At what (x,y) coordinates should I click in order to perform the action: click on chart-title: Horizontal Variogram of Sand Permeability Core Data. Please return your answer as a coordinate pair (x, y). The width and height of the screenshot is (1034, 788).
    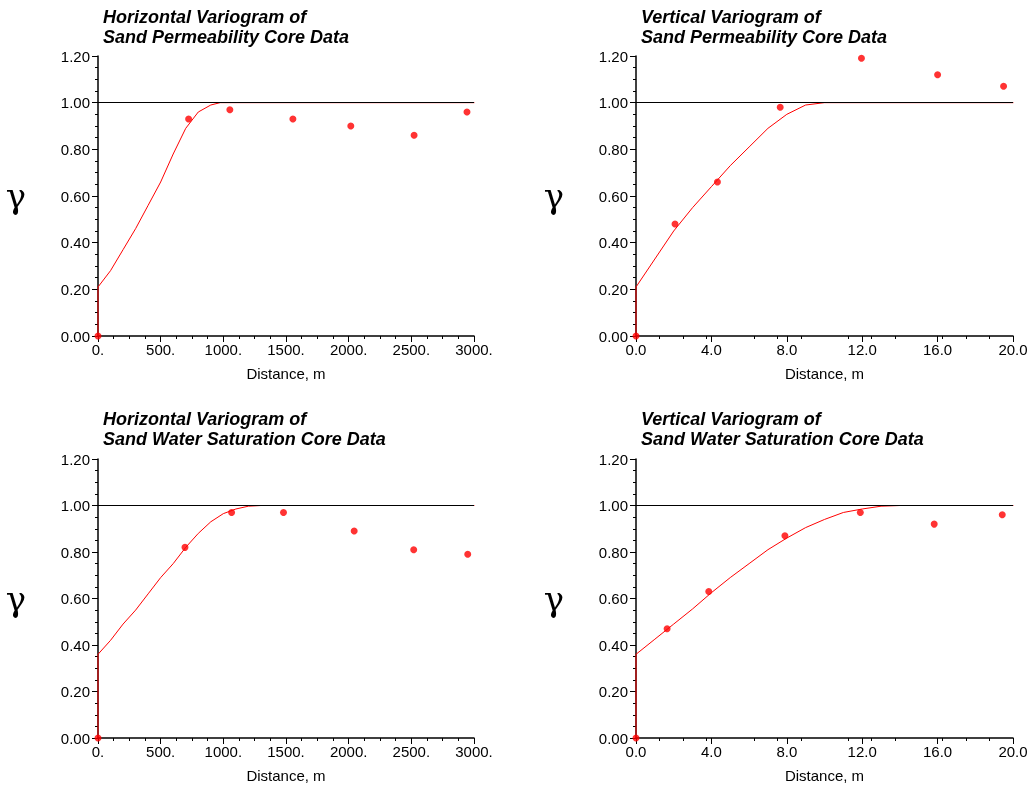
    Looking at the image, I should click on (226, 27).